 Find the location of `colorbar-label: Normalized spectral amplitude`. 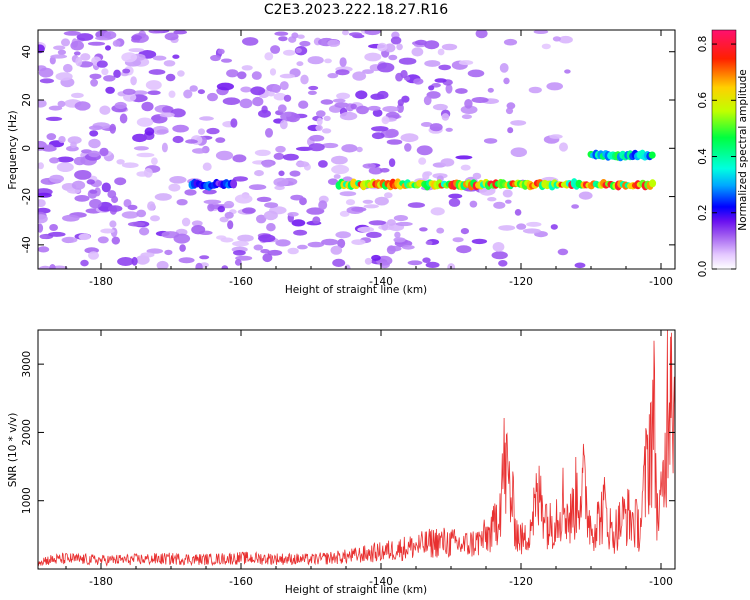

colorbar-label: Normalized spectral amplitude is located at coordinates (743, 149).